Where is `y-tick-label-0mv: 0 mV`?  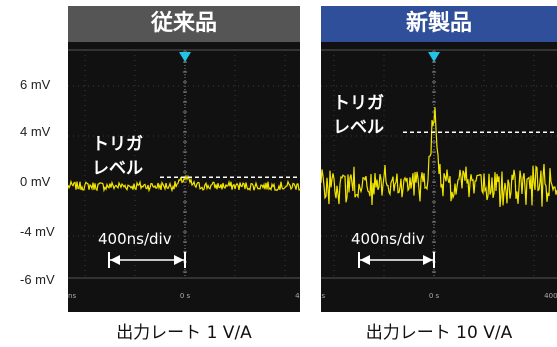
y-tick-label-0mv: 0 mV is located at coordinates (35, 181).